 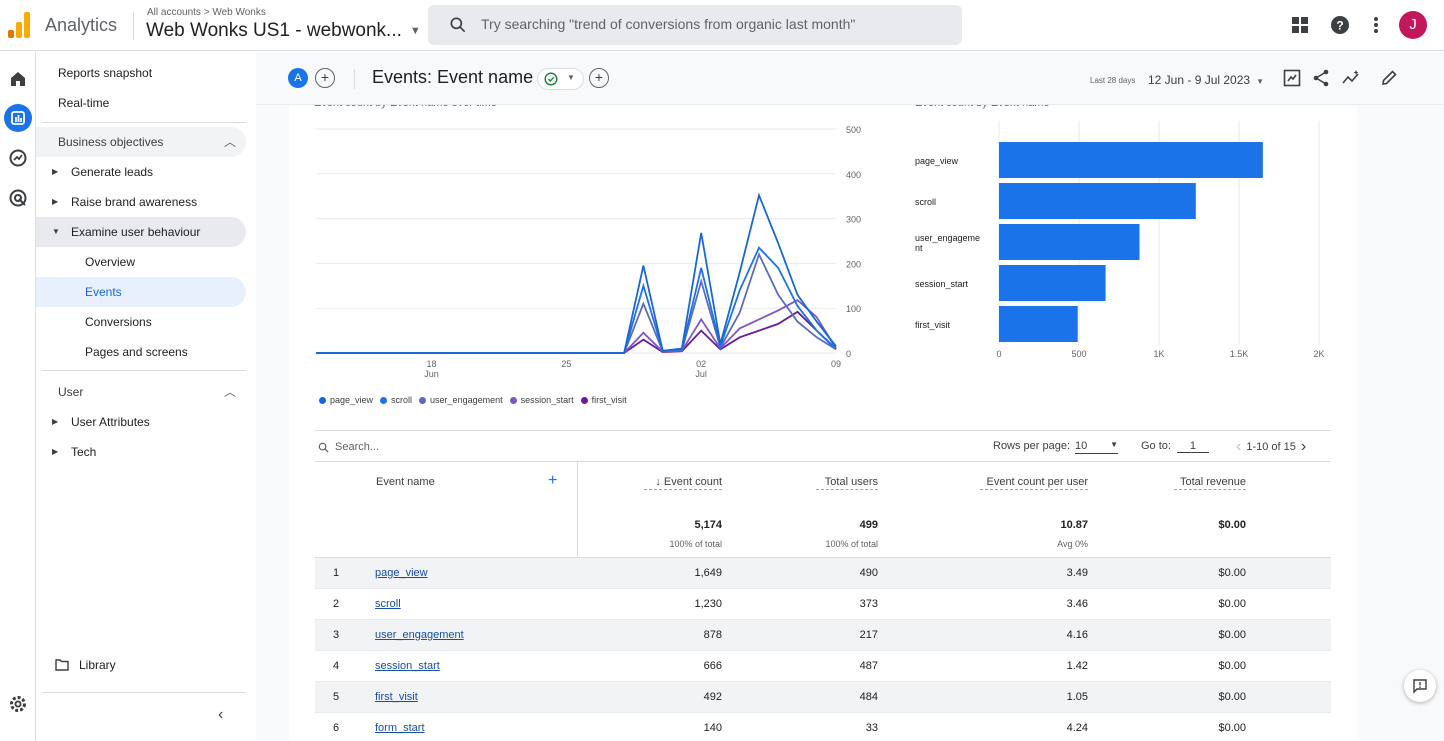 I want to click on column-divider, so click(x=577, y=510).